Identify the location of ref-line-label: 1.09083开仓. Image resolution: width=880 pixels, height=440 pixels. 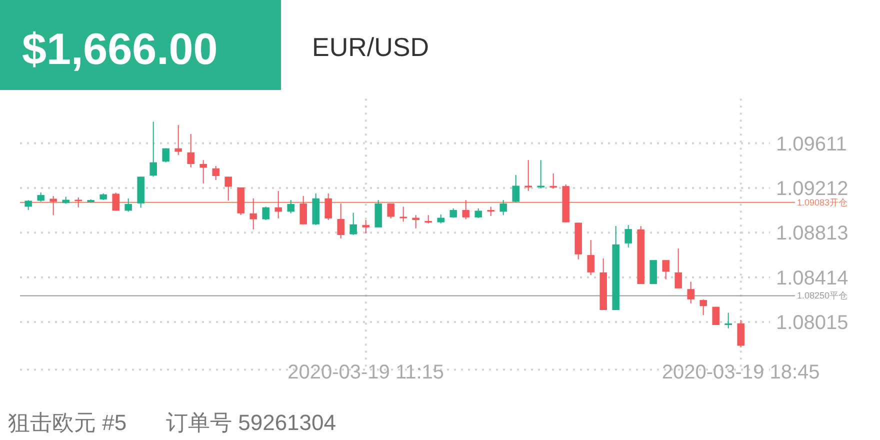
(822, 202).